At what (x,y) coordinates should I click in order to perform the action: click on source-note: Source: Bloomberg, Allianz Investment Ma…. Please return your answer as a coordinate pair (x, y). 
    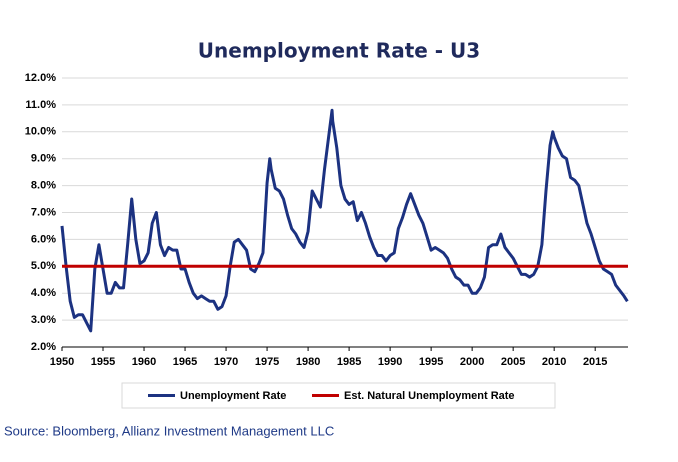
    Looking at the image, I should click on (169, 430).